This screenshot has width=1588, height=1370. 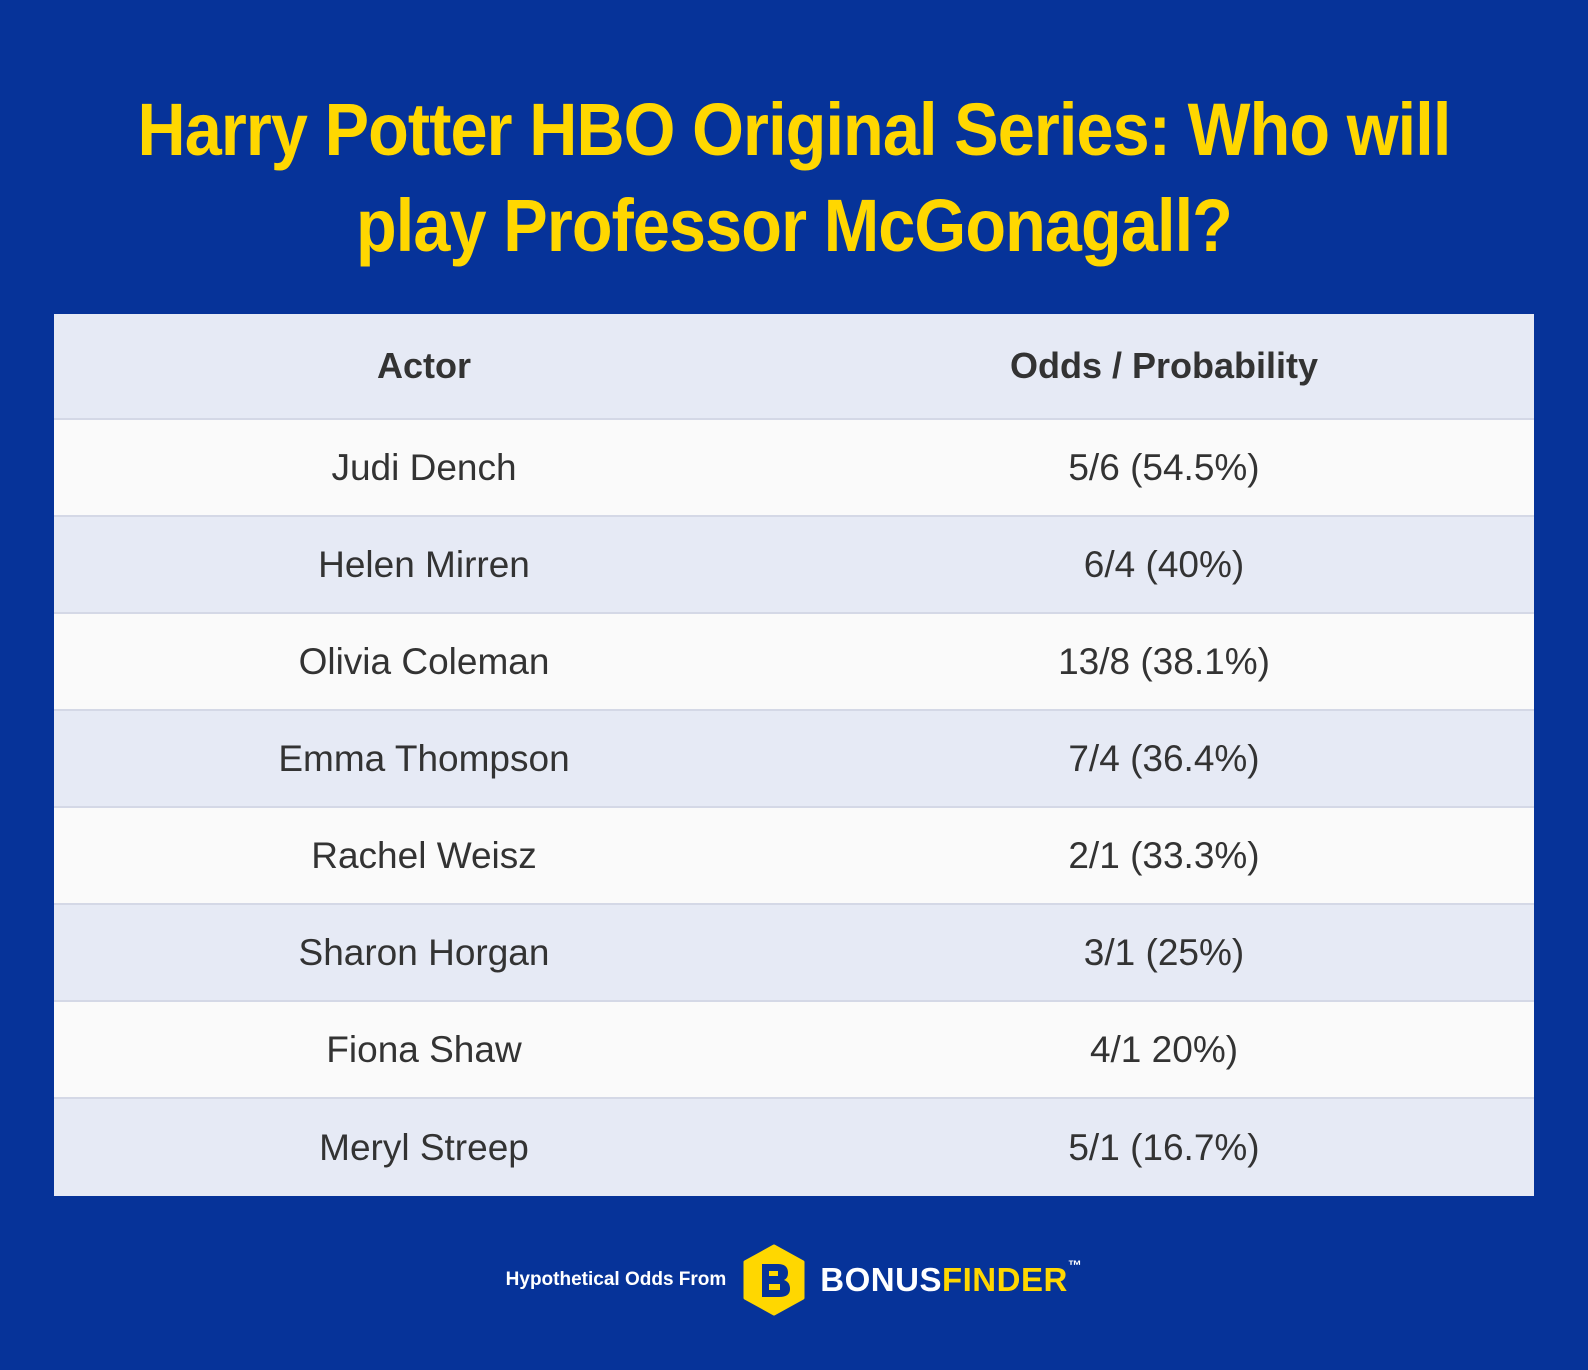 I want to click on footer: Hypothetical Odds From BONUSFINDER™, so click(x=794, y=1280).